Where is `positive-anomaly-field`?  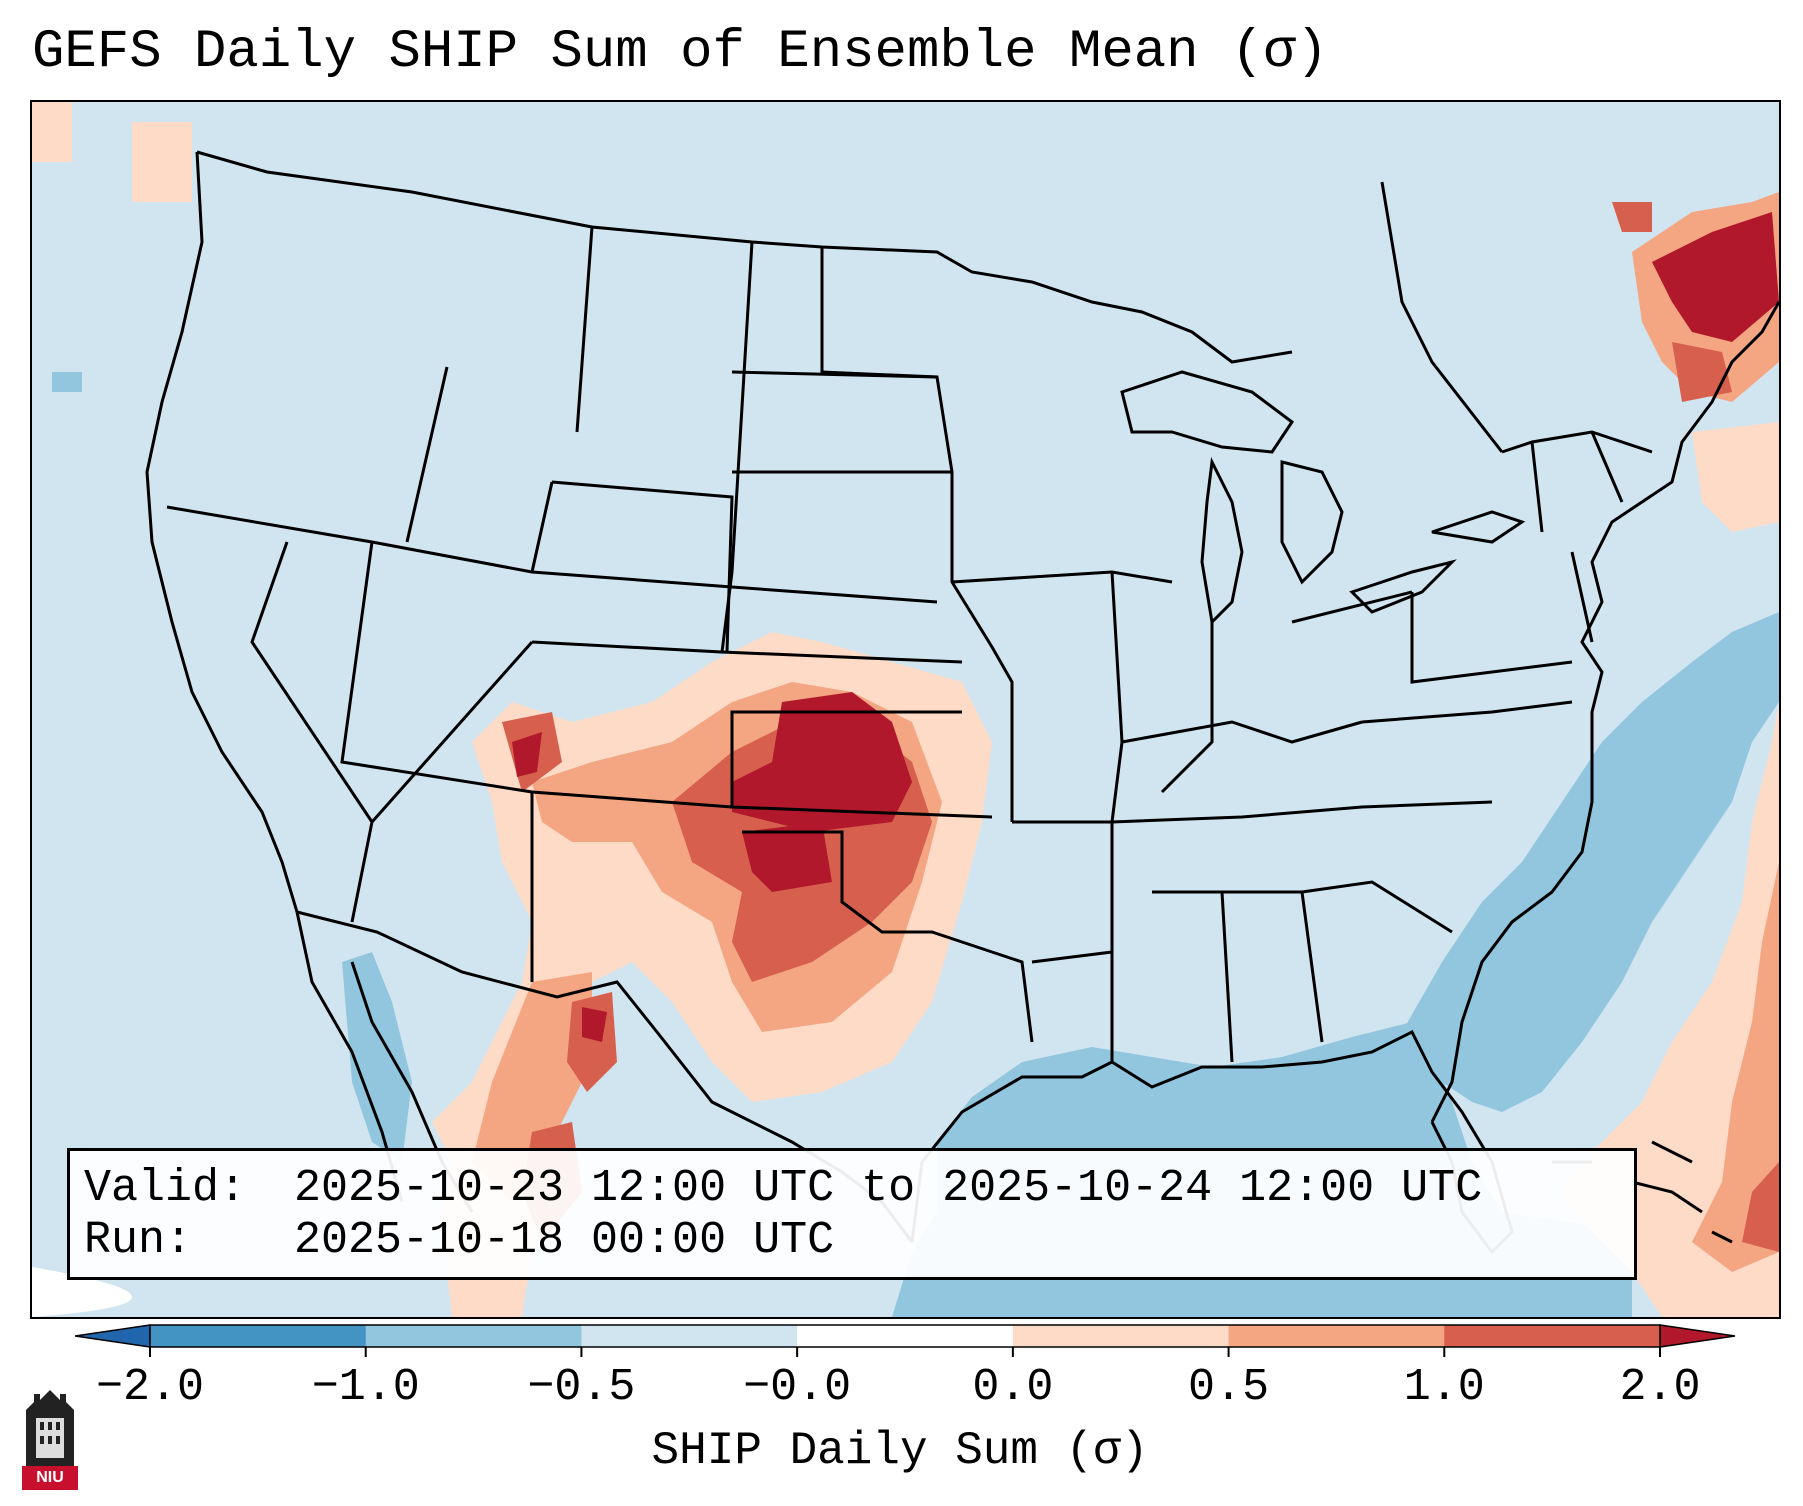
positive-anomaly-field is located at coordinates (712, 974).